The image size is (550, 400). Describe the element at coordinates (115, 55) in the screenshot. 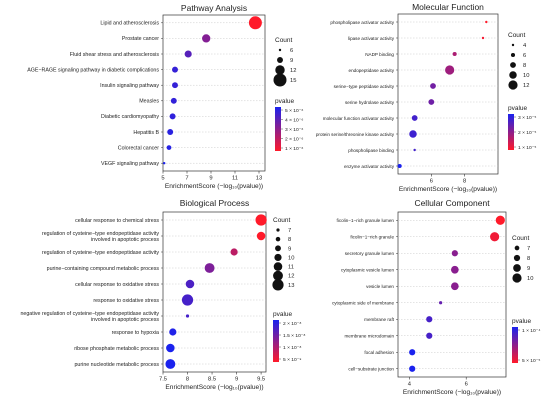

I see `category-label: Fluid shear stress and atherosclerosis` at that location.